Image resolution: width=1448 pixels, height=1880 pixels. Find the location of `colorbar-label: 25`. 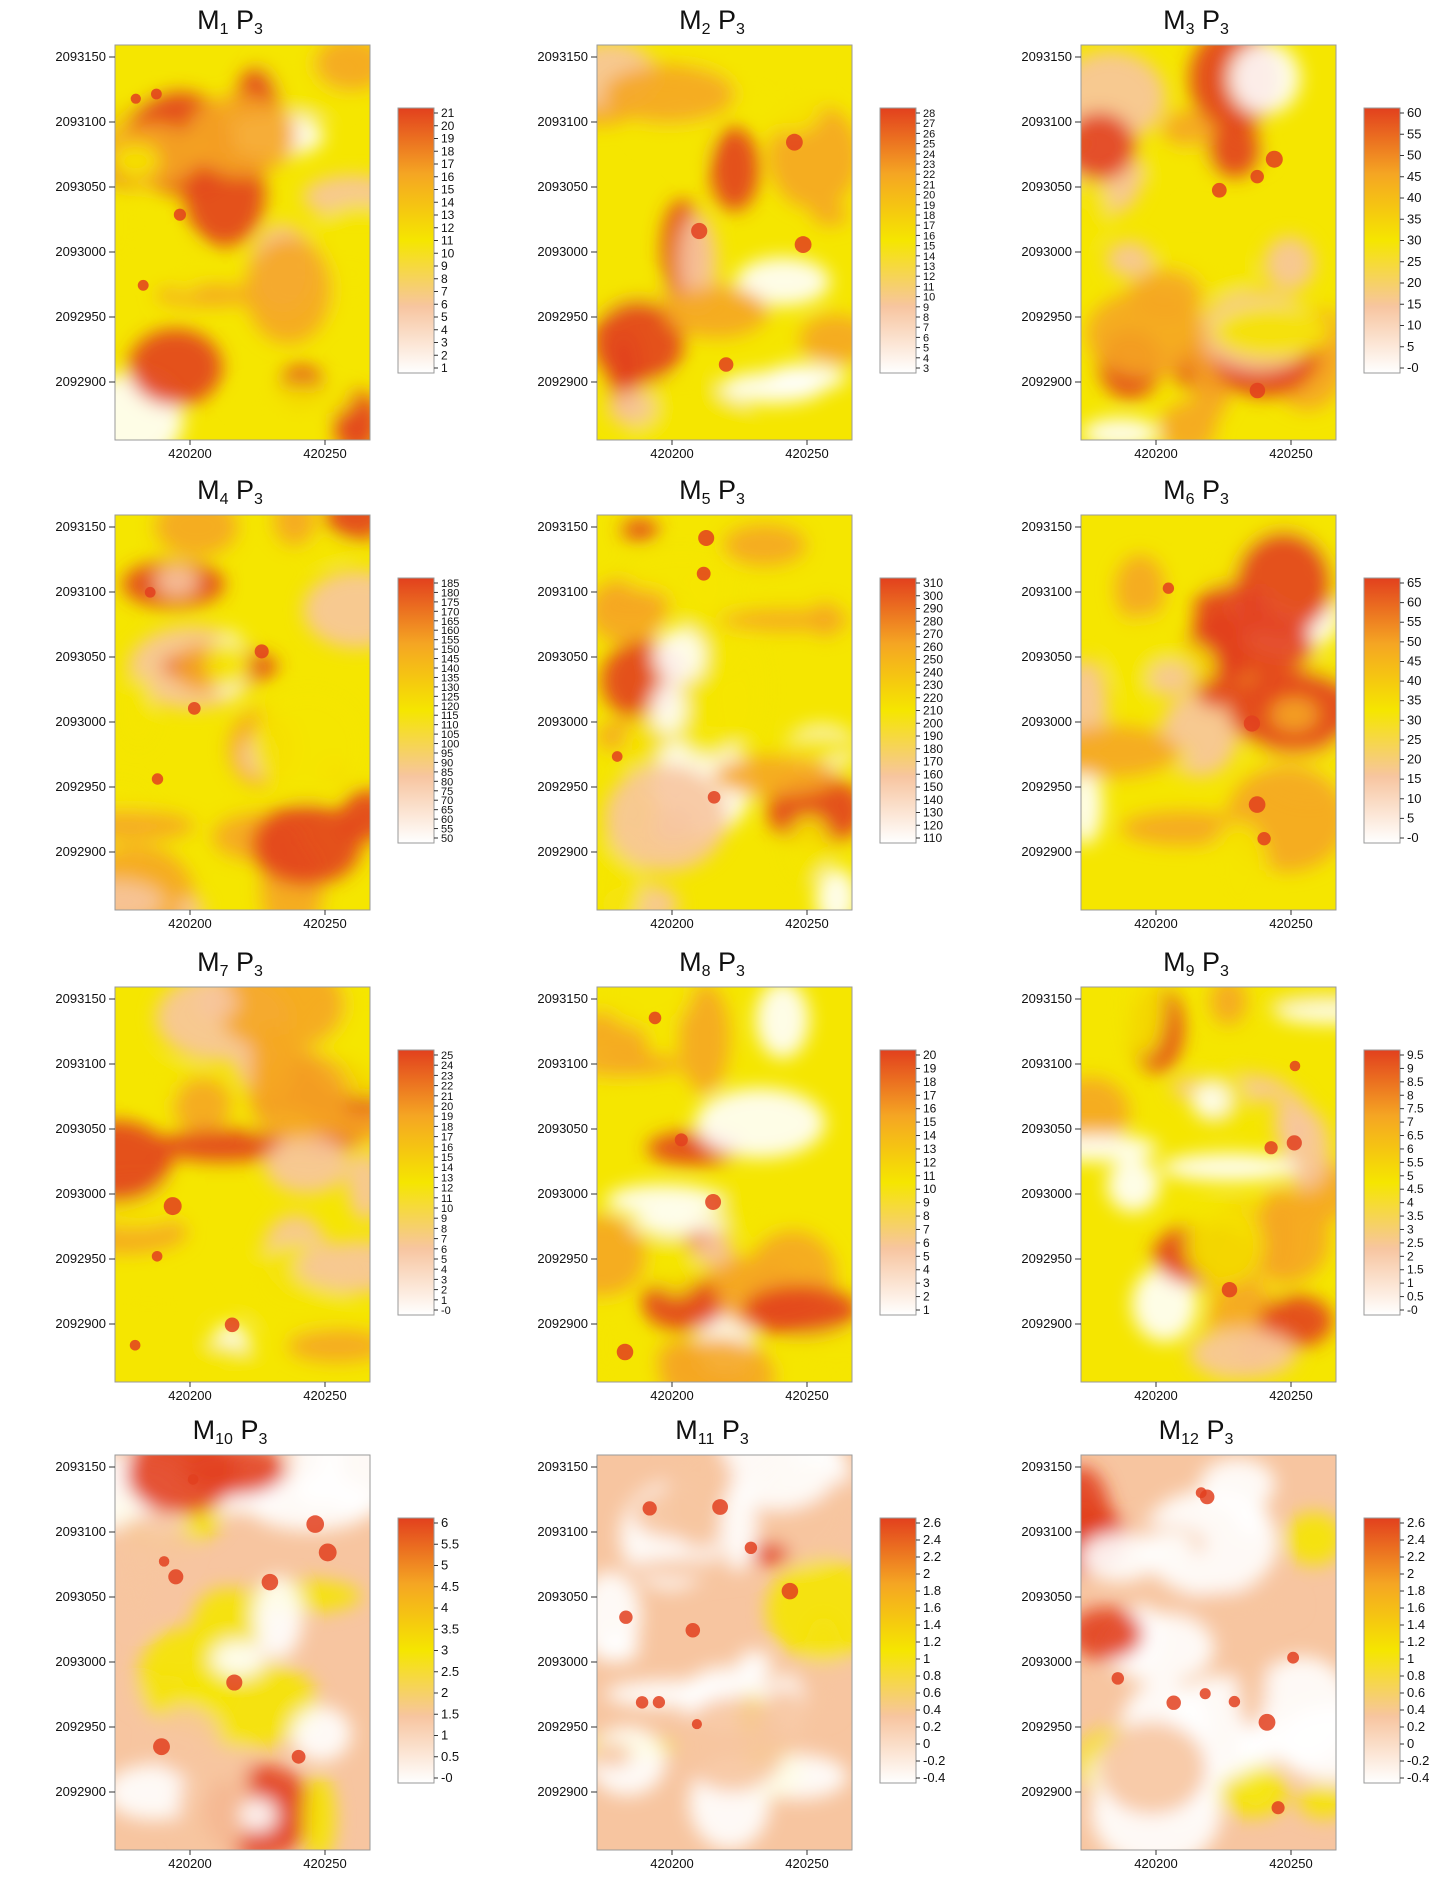

colorbar-label: 25 is located at coordinates (447, 1056).